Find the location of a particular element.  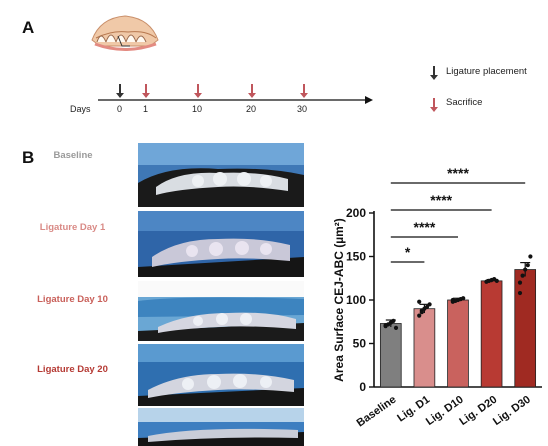

jaw-photo-day1 is located at coordinates (221, 244).